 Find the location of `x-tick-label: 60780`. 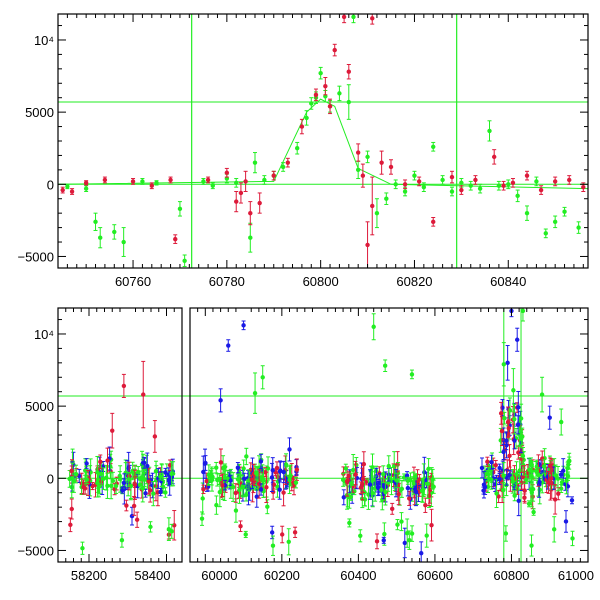

x-tick-label: 60780 is located at coordinates (227, 281).